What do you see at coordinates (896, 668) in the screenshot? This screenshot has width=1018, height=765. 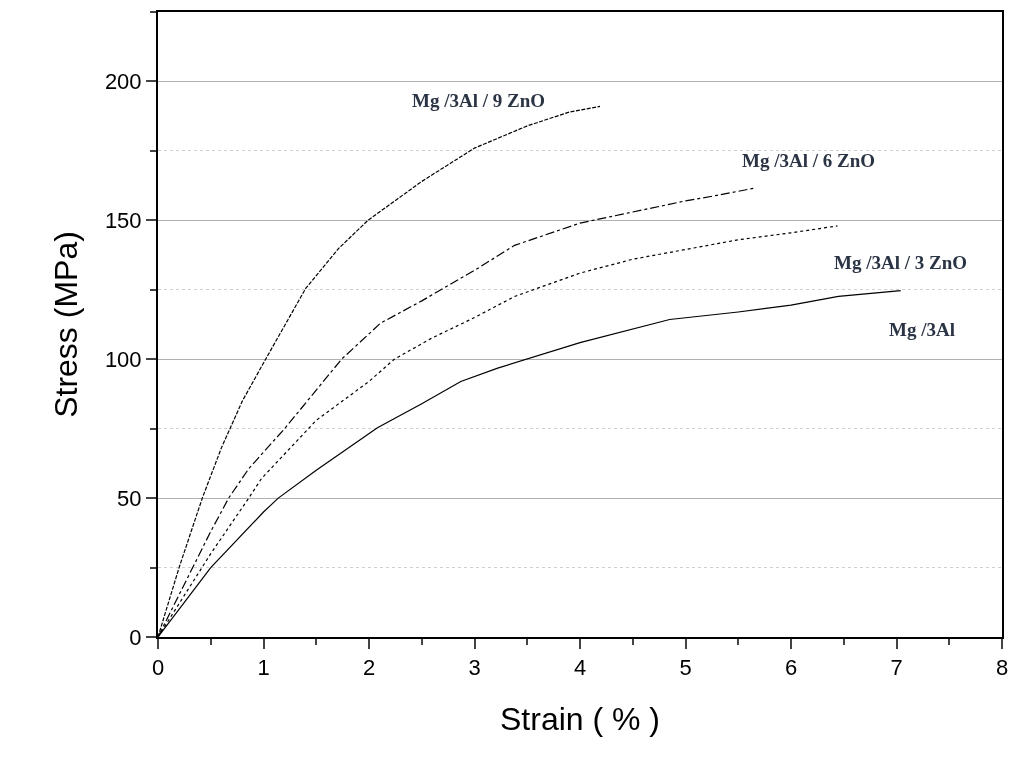 I see `x-tick-label: 7` at bounding box center [896, 668].